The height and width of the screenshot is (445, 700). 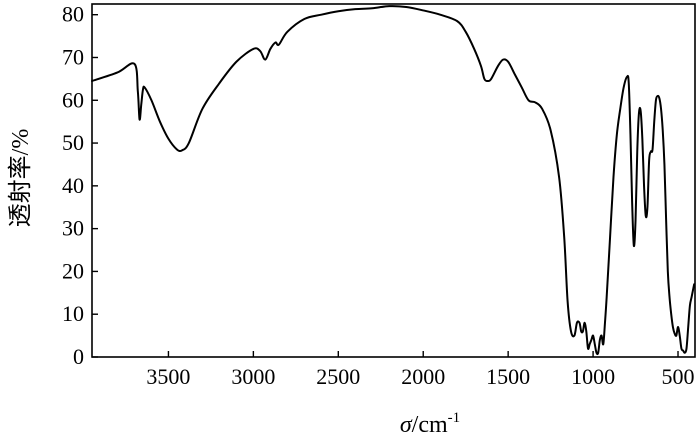 What do you see at coordinates (73, 270) in the screenshot?
I see `y-tick-label: 20` at bounding box center [73, 270].